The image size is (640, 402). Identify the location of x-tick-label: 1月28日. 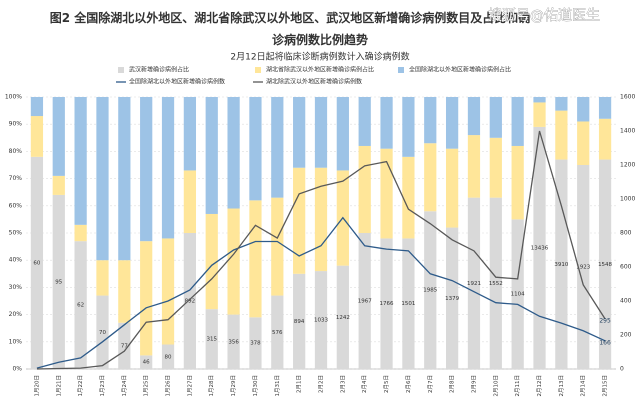
(211, 386).